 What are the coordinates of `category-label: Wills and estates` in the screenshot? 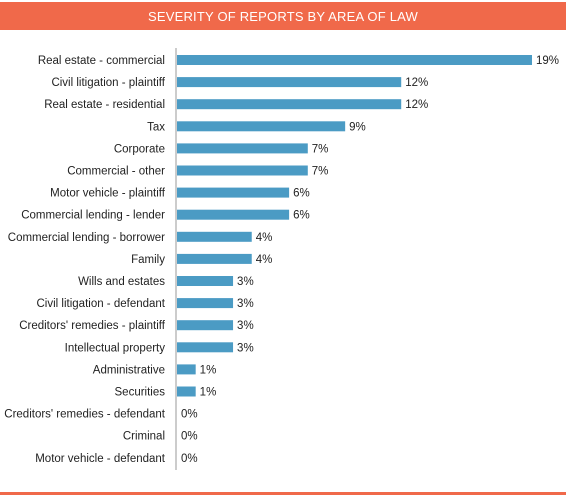 It's located at (121, 282).